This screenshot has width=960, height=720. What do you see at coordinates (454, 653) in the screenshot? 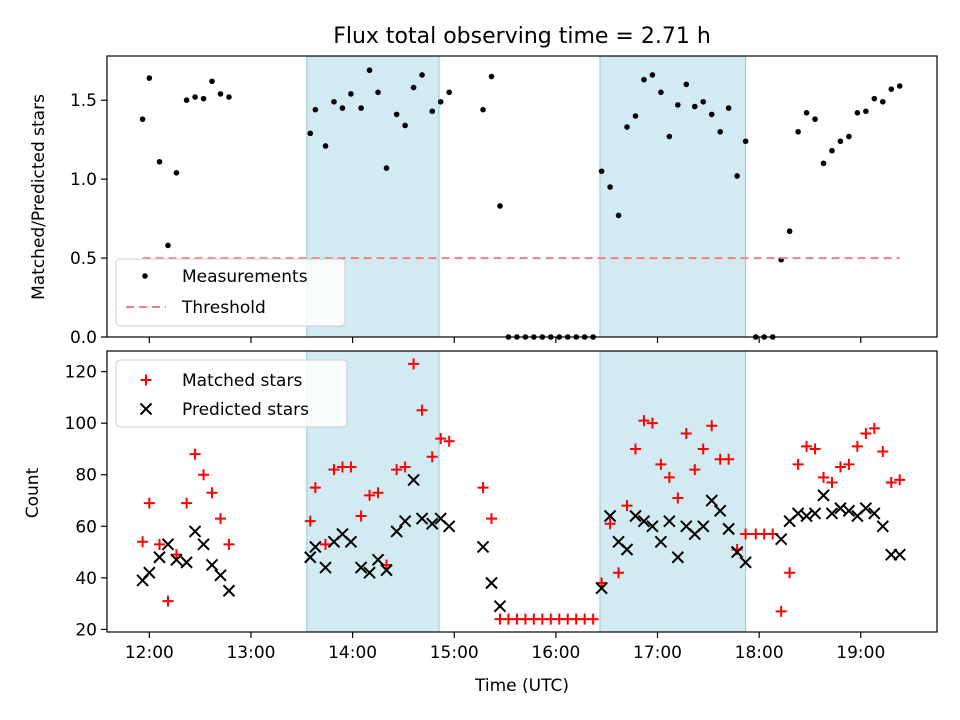
I see `x-tick-label: 15:00` at bounding box center [454, 653].